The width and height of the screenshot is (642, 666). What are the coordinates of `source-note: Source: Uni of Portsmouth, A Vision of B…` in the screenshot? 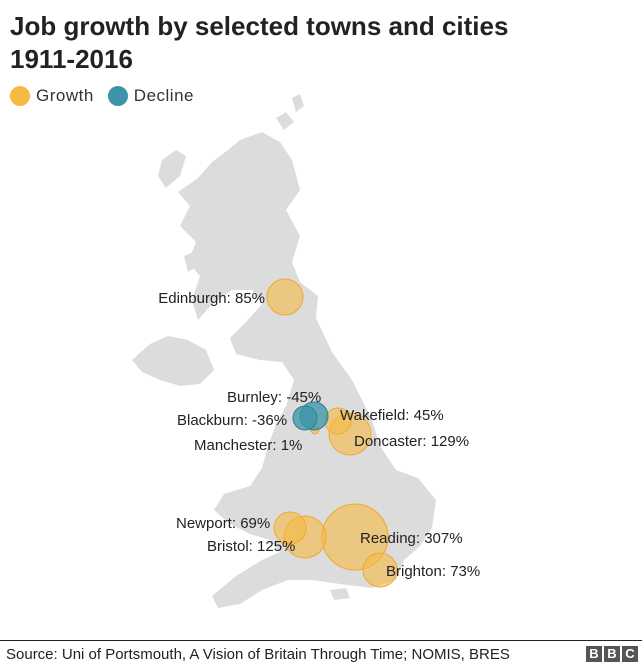 It's located at (258, 654).